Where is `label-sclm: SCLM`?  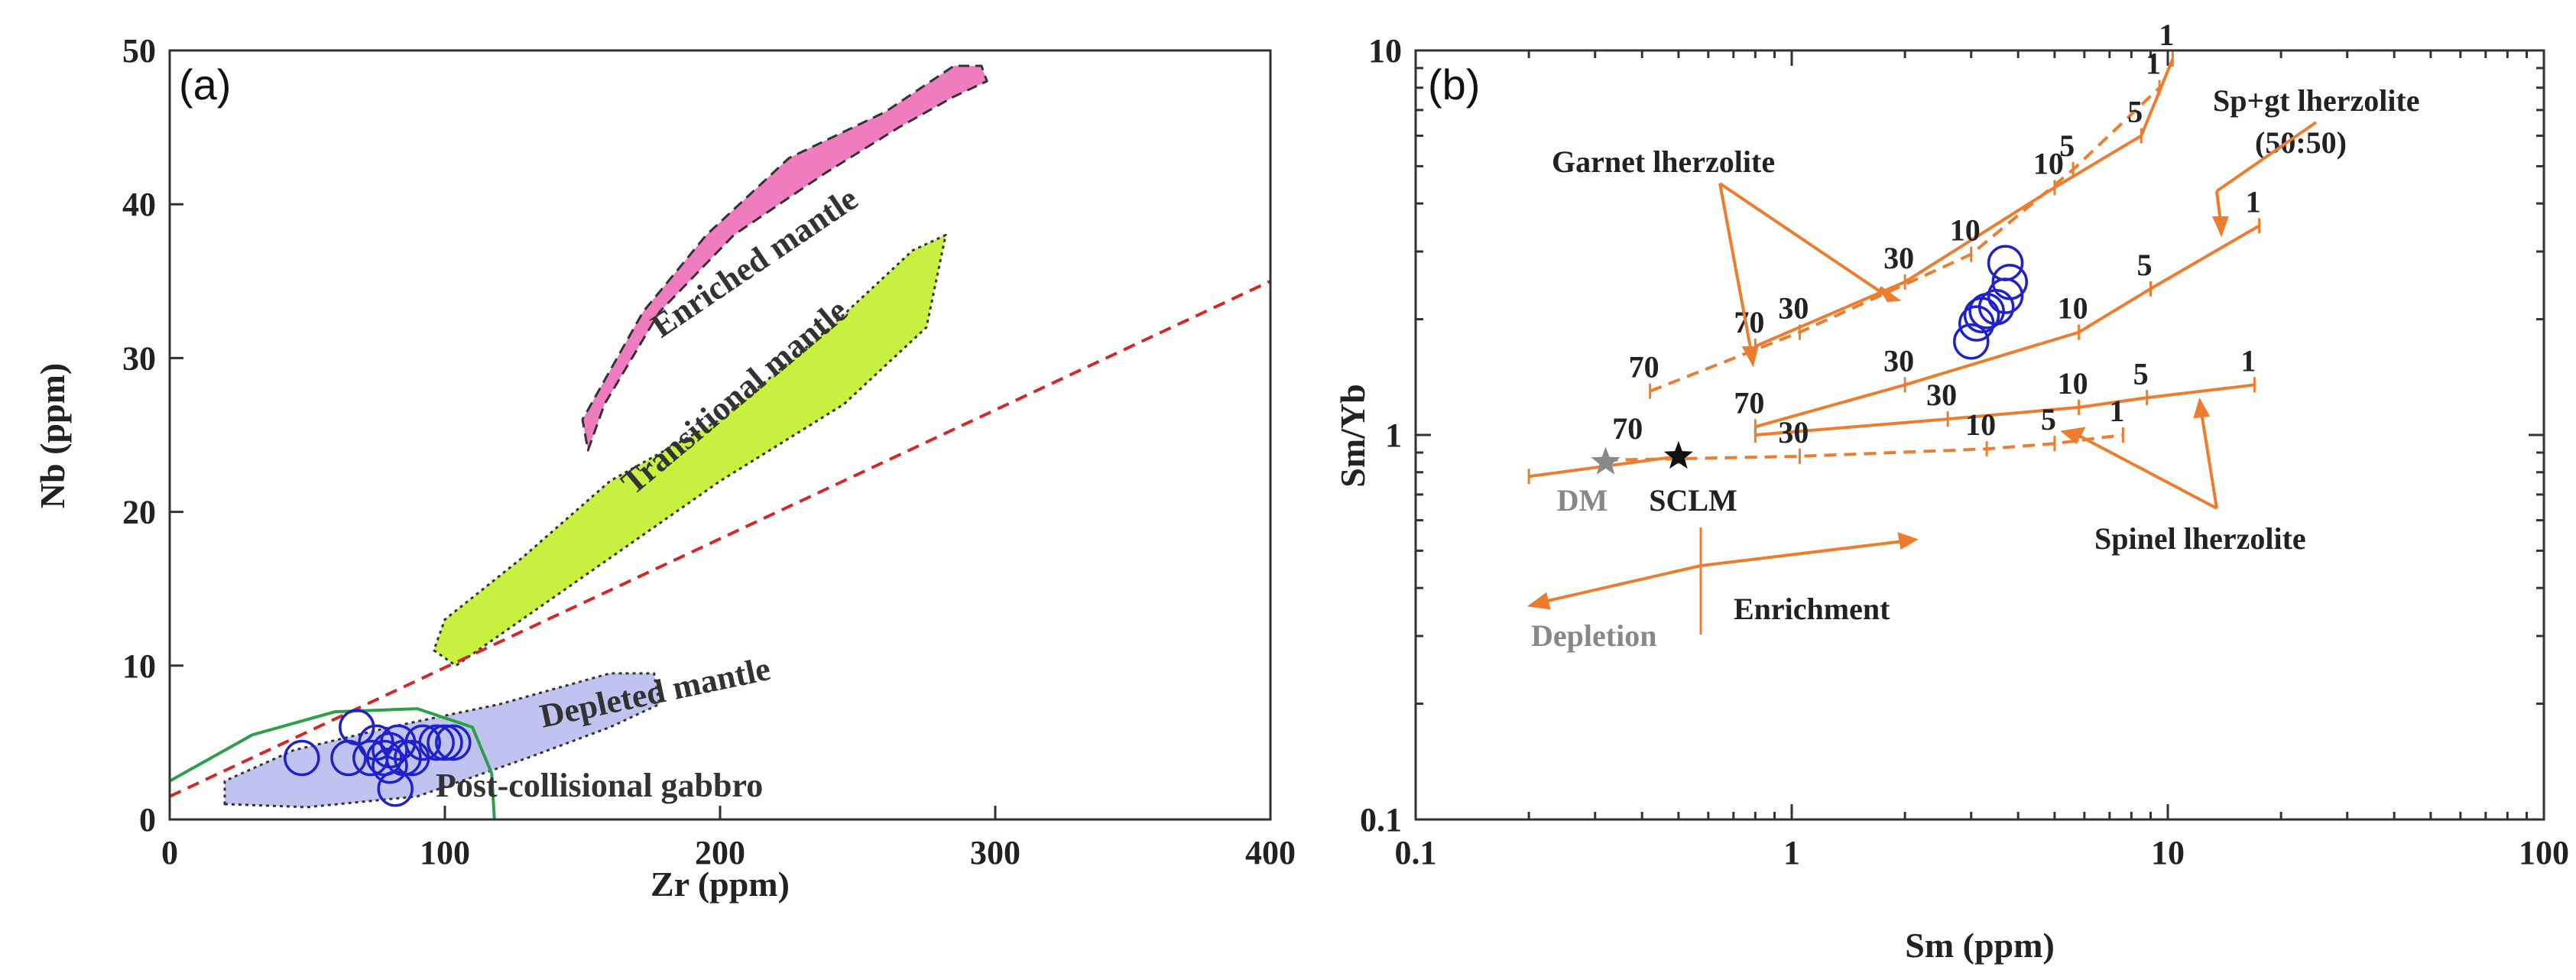 label-sclm: SCLM is located at coordinates (1693, 500).